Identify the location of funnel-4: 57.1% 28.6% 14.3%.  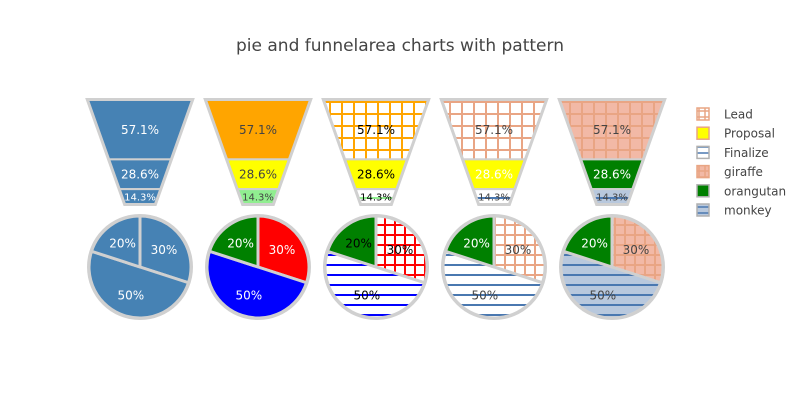
(494, 152).